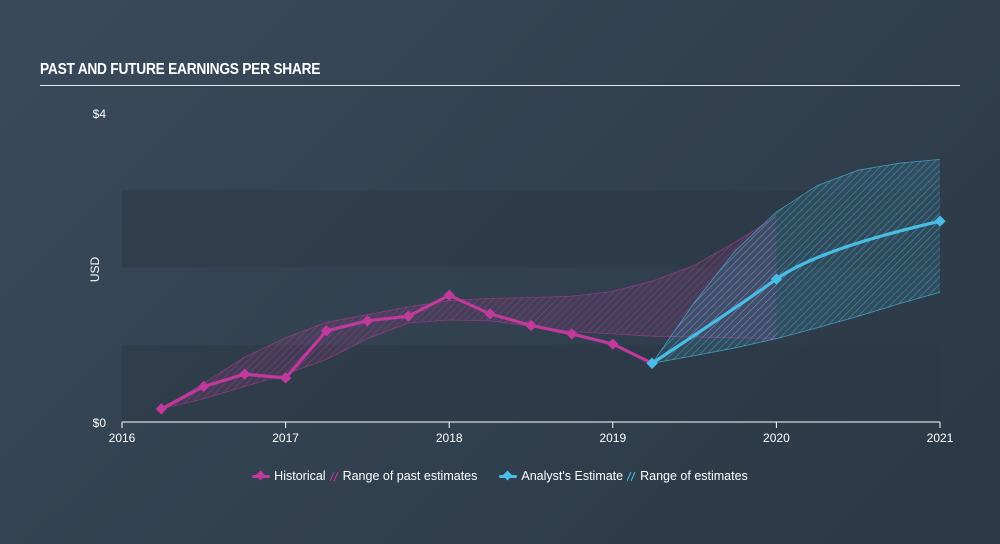 Image resolution: width=1000 pixels, height=544 pixels. I want to click on x-tick-label: 2019, so click(612, 438).